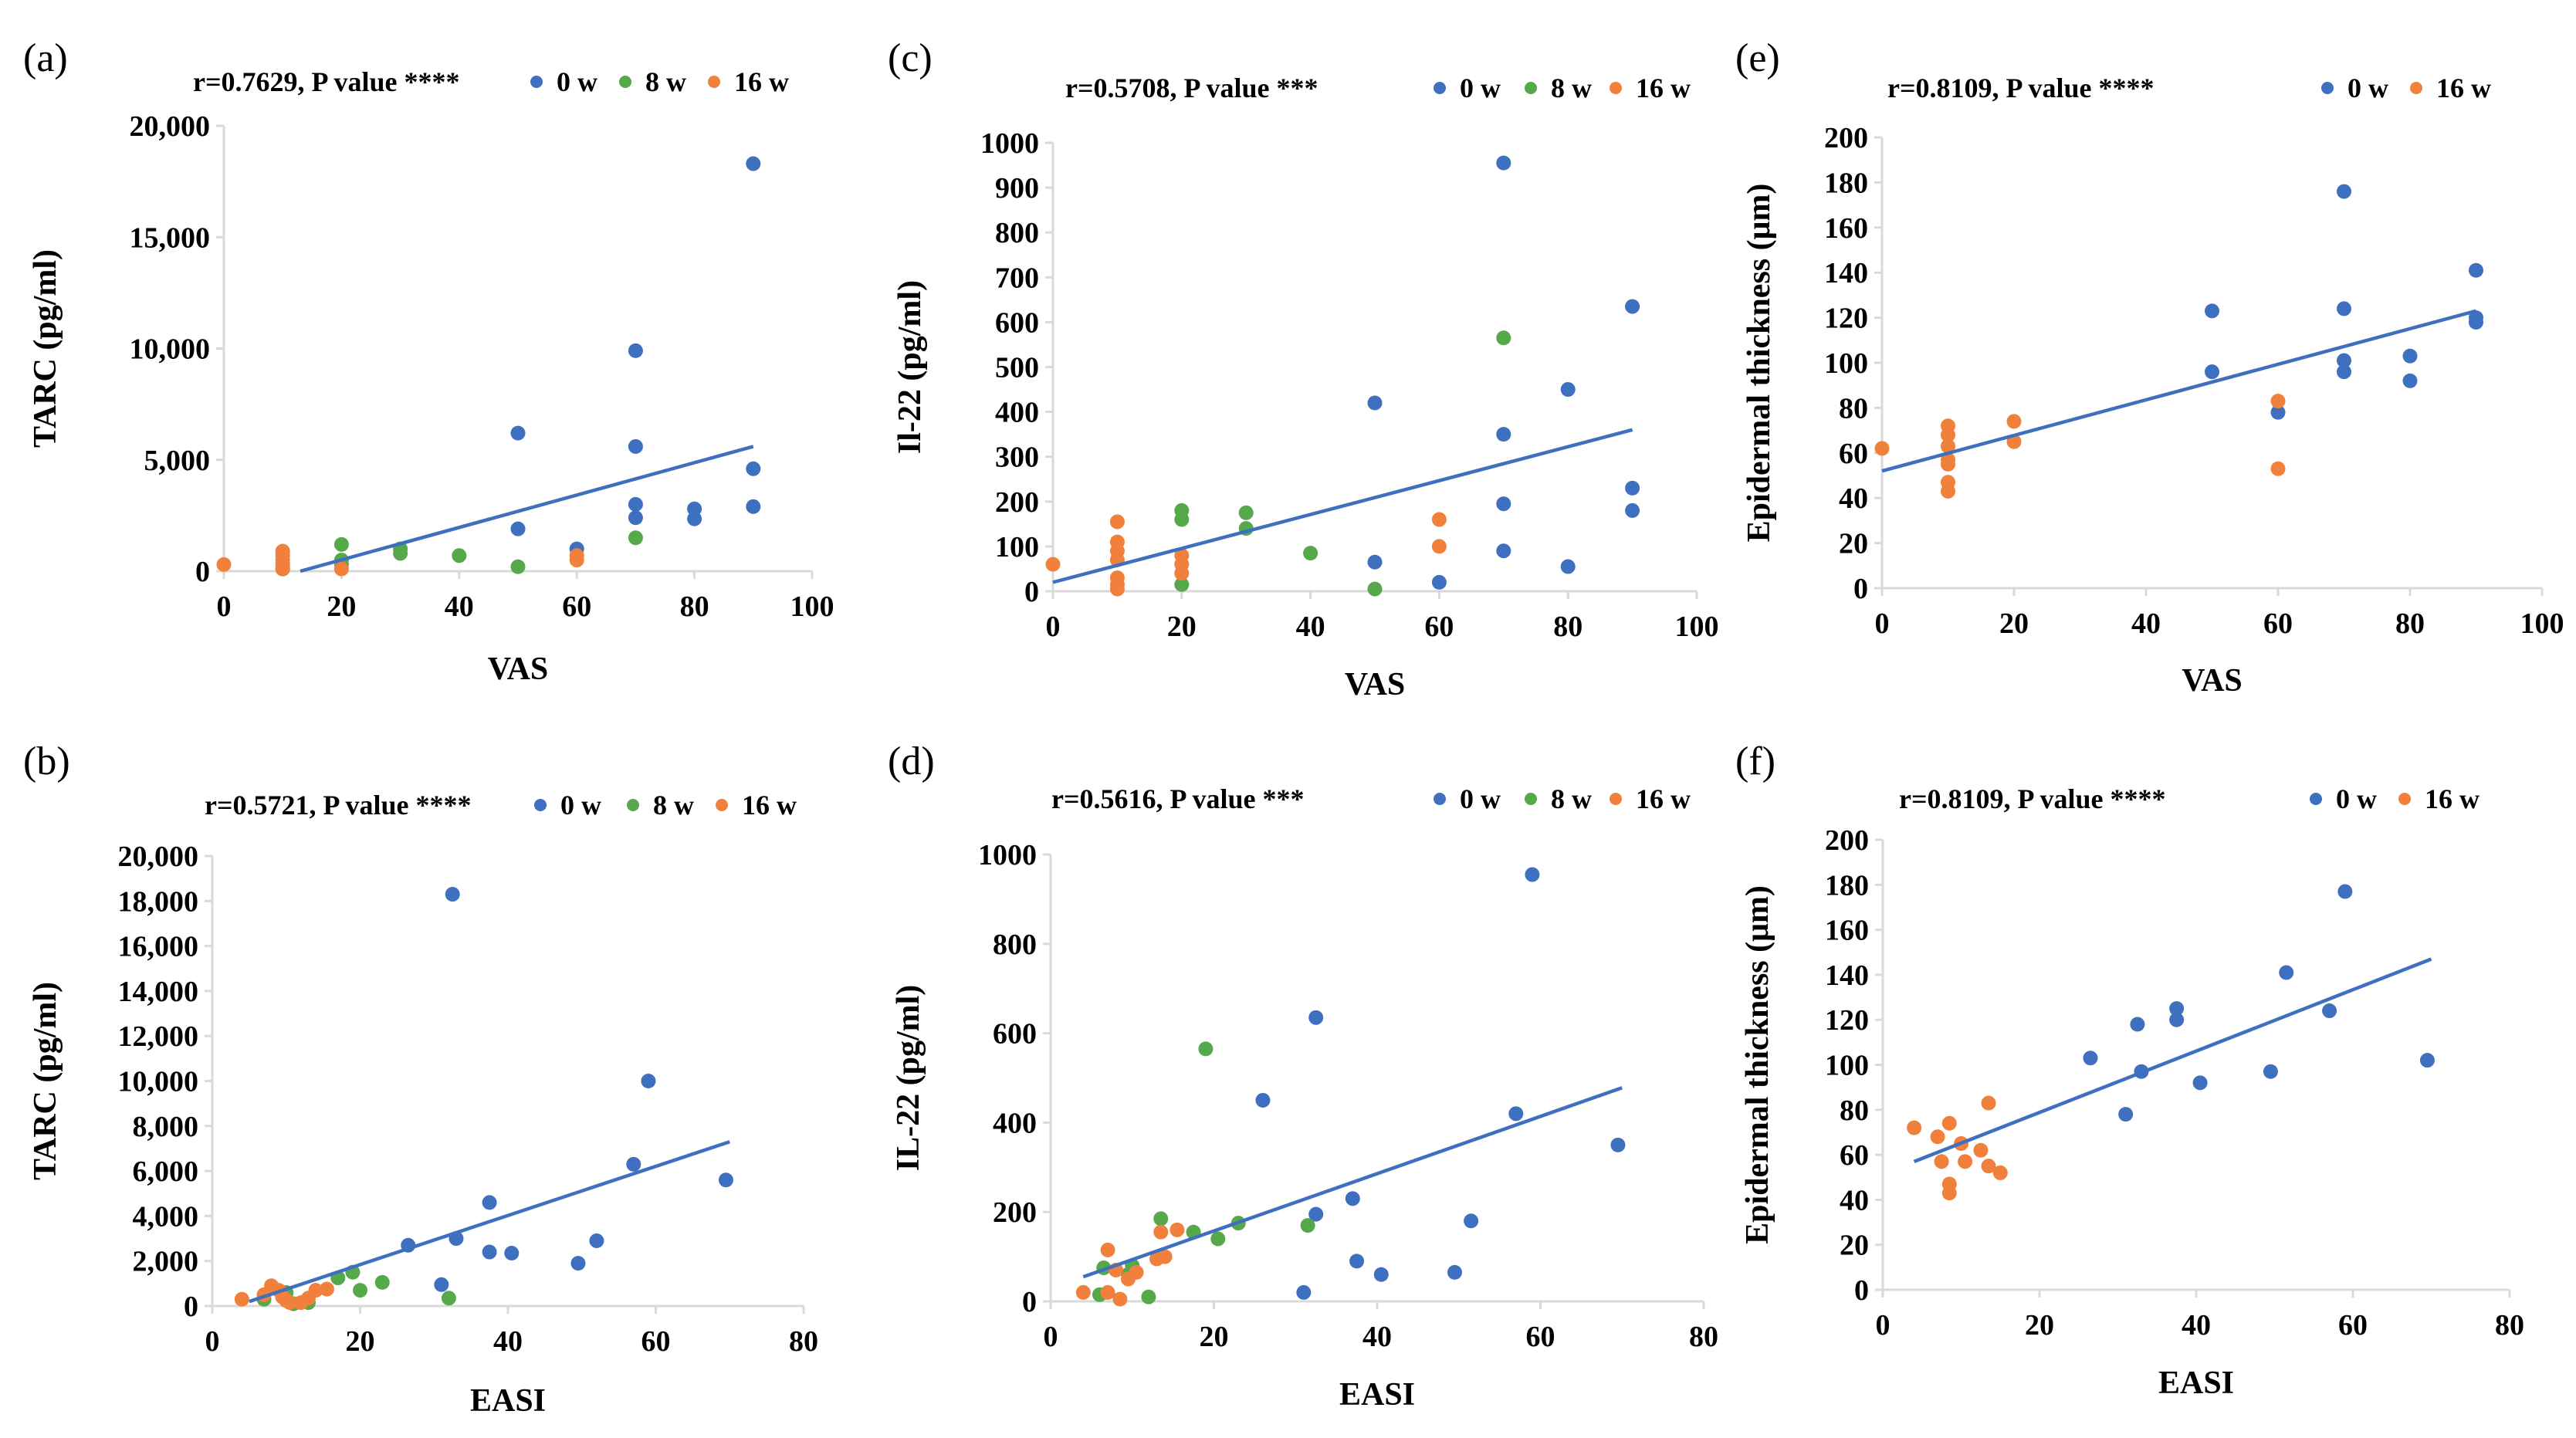 This screenshot has height=1438, width=2576. Describe the element at coordinates (911, 58) in the screenshot. I see `panel-label: (c)` at that location.